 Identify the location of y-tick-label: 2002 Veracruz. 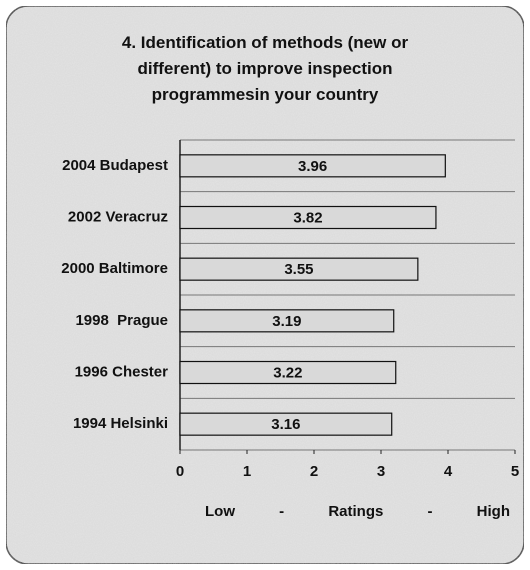
(118, 216).